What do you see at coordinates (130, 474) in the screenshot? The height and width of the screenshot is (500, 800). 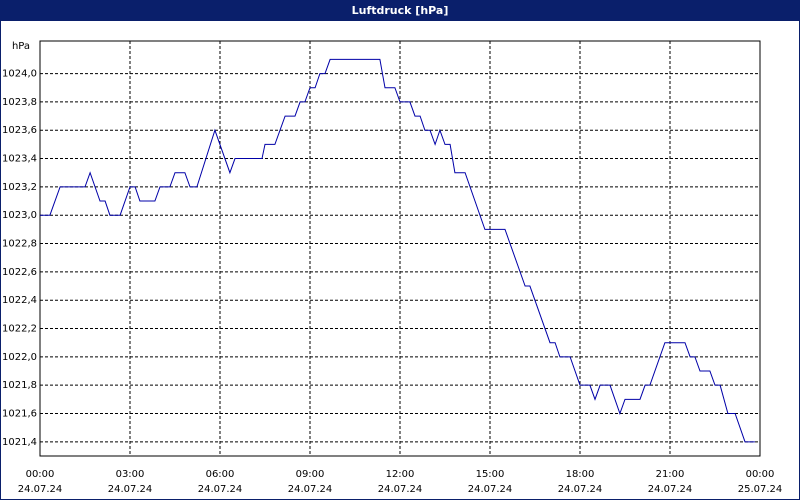 I see `x-tick-label: 03:00` at bounding box center [130, 474].